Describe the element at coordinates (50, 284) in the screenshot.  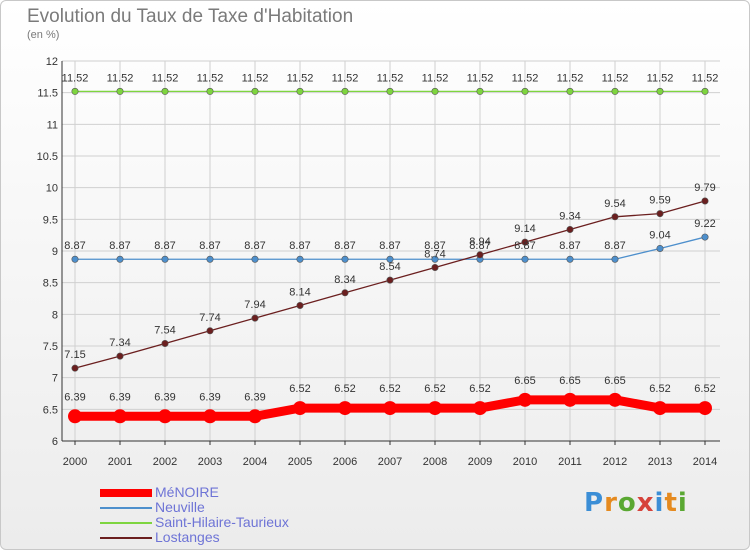
I see `y-tick-label: 8.5` at that location.